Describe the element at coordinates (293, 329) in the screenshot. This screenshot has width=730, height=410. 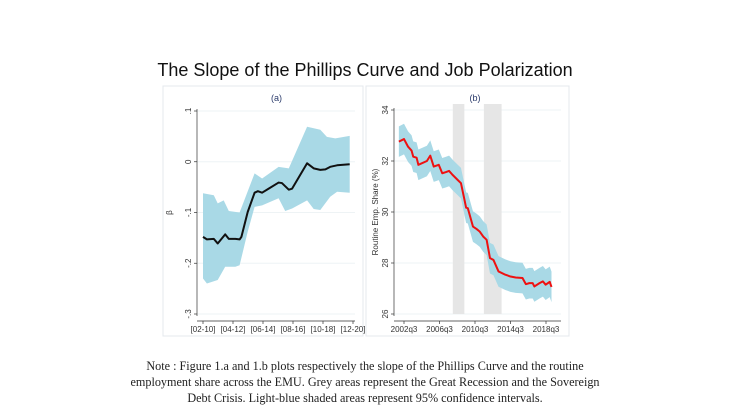
I see `x-tick-label: [08-16]` at that location.